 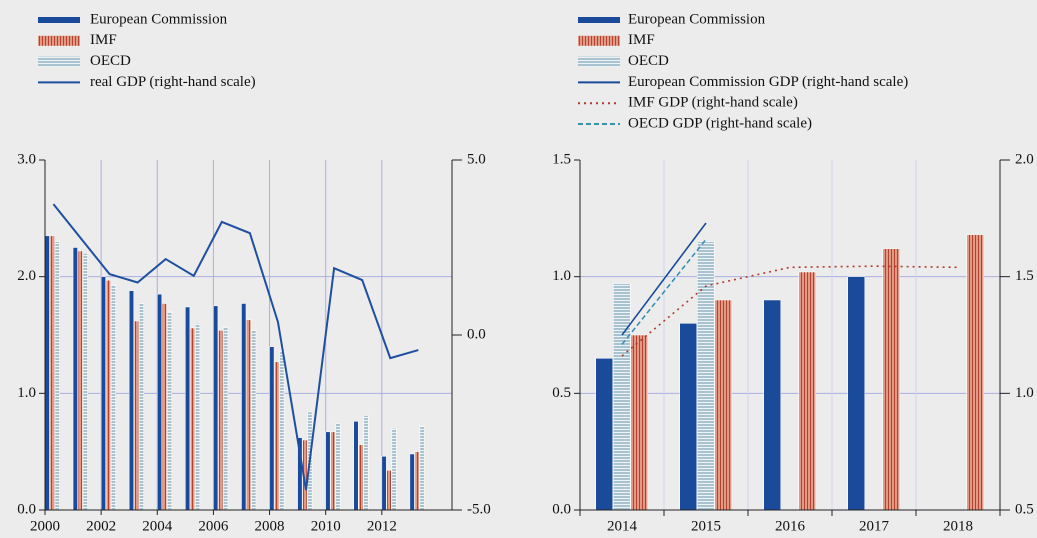 I want to click on y-tick-label: 0.5, so click(x=561, y=393).